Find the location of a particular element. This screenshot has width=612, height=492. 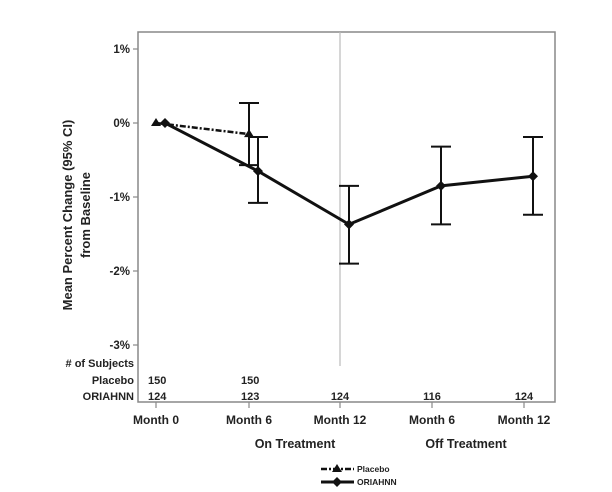

y-tick-label: 1% is located at coordinates (121, 50).